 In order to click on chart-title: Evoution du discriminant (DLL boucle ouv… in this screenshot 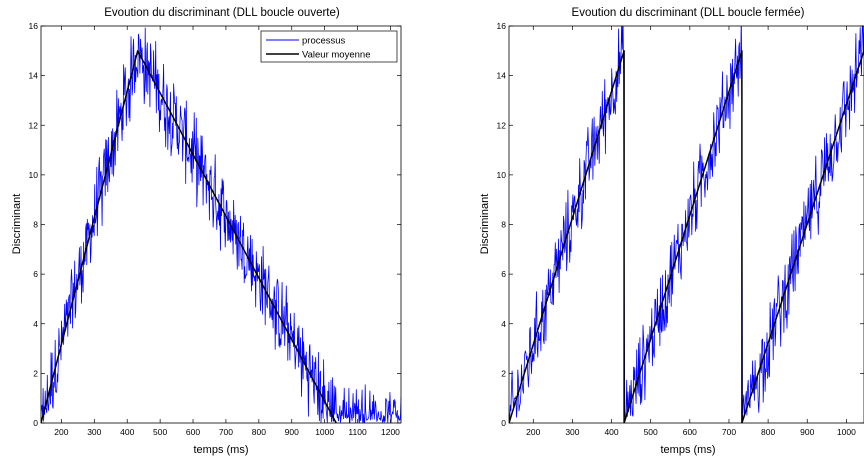, I will do `click(222, 13)`.